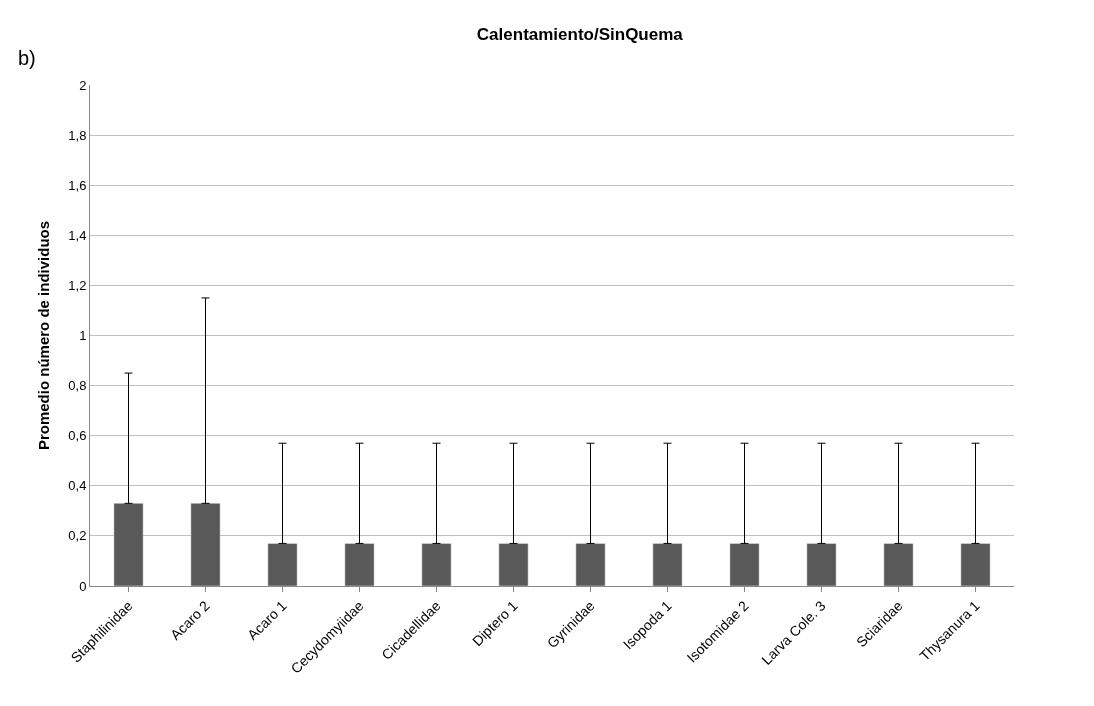 Image resolution: width=1094 pixels, height=706 pixels. What do you see at coordinates (77, 235) in the screenshot?
I see `y-tick-label: 1,4` at bounding box center [77, 235].